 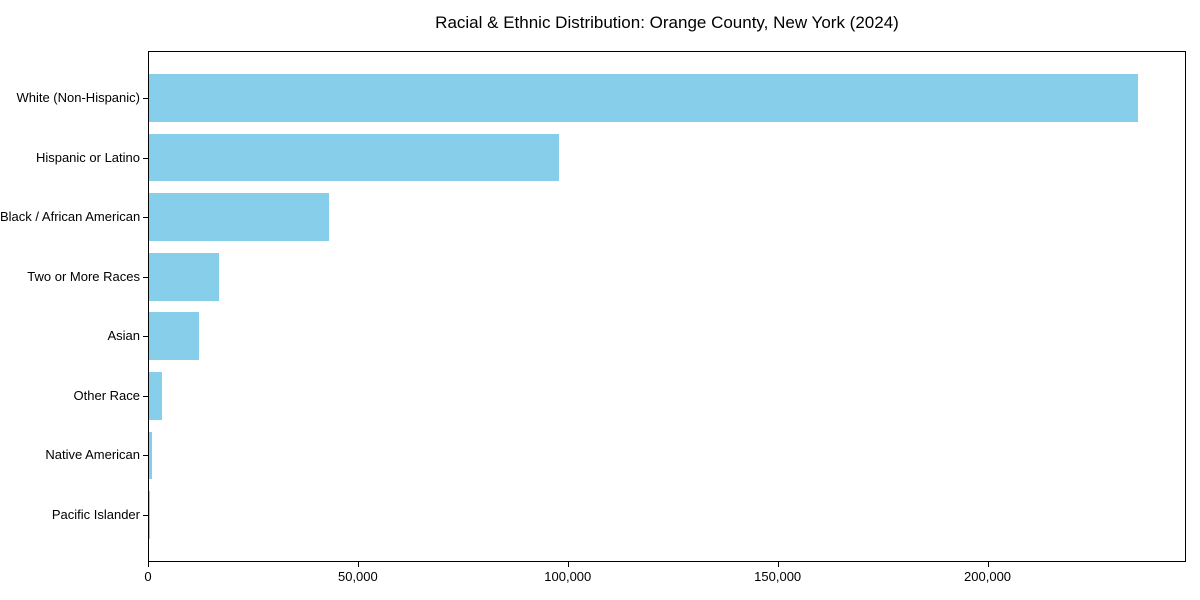 I want to click on y-tick-label: Hispanic or Latino, so click(x=87, y=157).